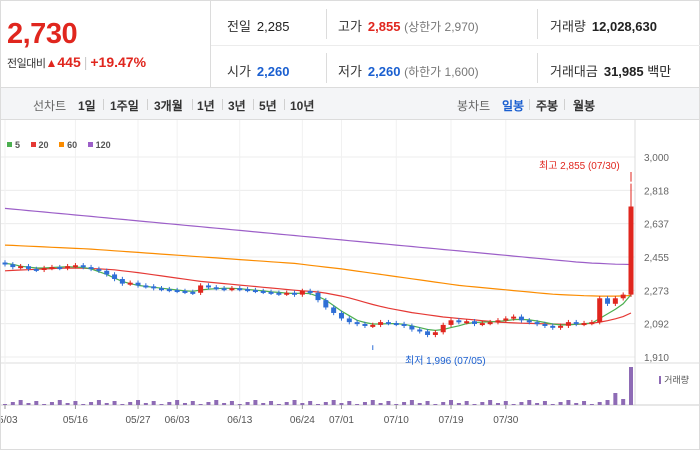 This screenshot has height=450, width=700. Describe the element at coordinates (302, 106) in the screenshot. I see `period-10y: 10년` at that location.